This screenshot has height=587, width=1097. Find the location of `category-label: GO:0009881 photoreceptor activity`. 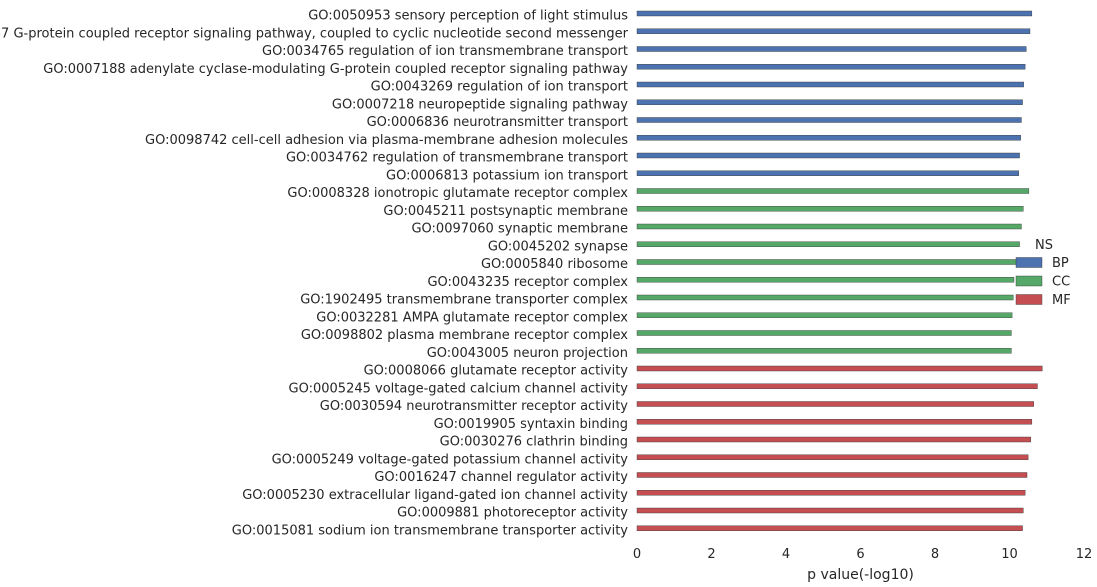

category-label: GO:0009881 photoreceptor activity is located at coordinates (512, 513).